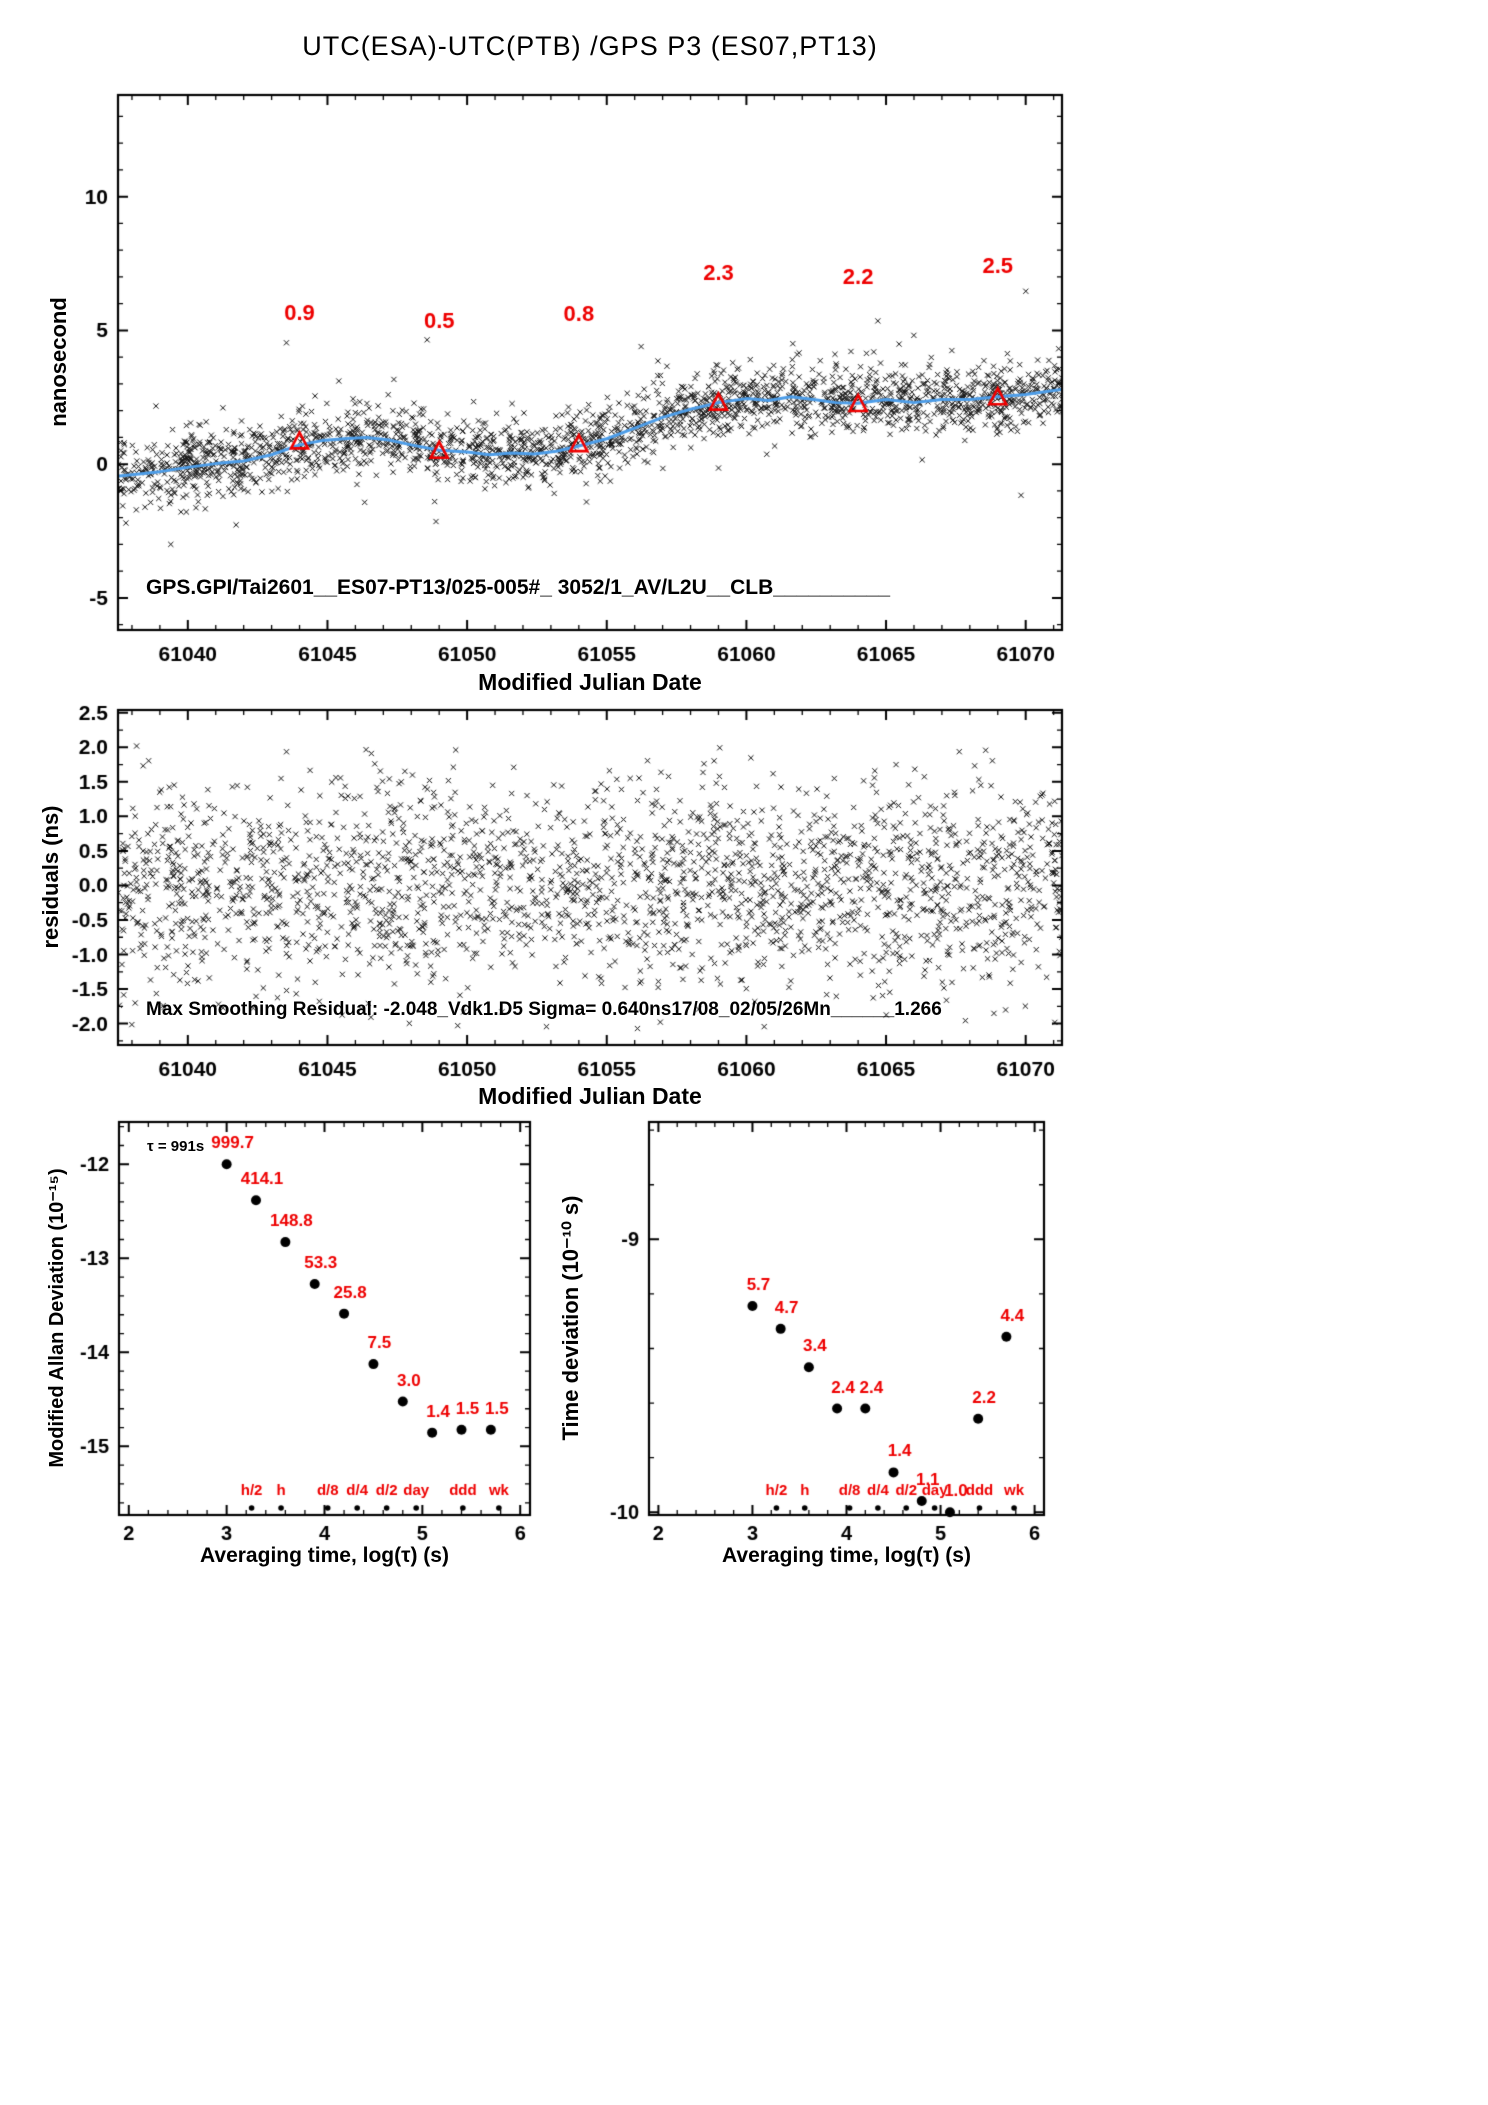  What do you see at coordinates (846, 1555) in the screenshot?
I see `panel4-x-axis-label: Averaging time, log(τ) (s)` at bounding box center [846, 1555].